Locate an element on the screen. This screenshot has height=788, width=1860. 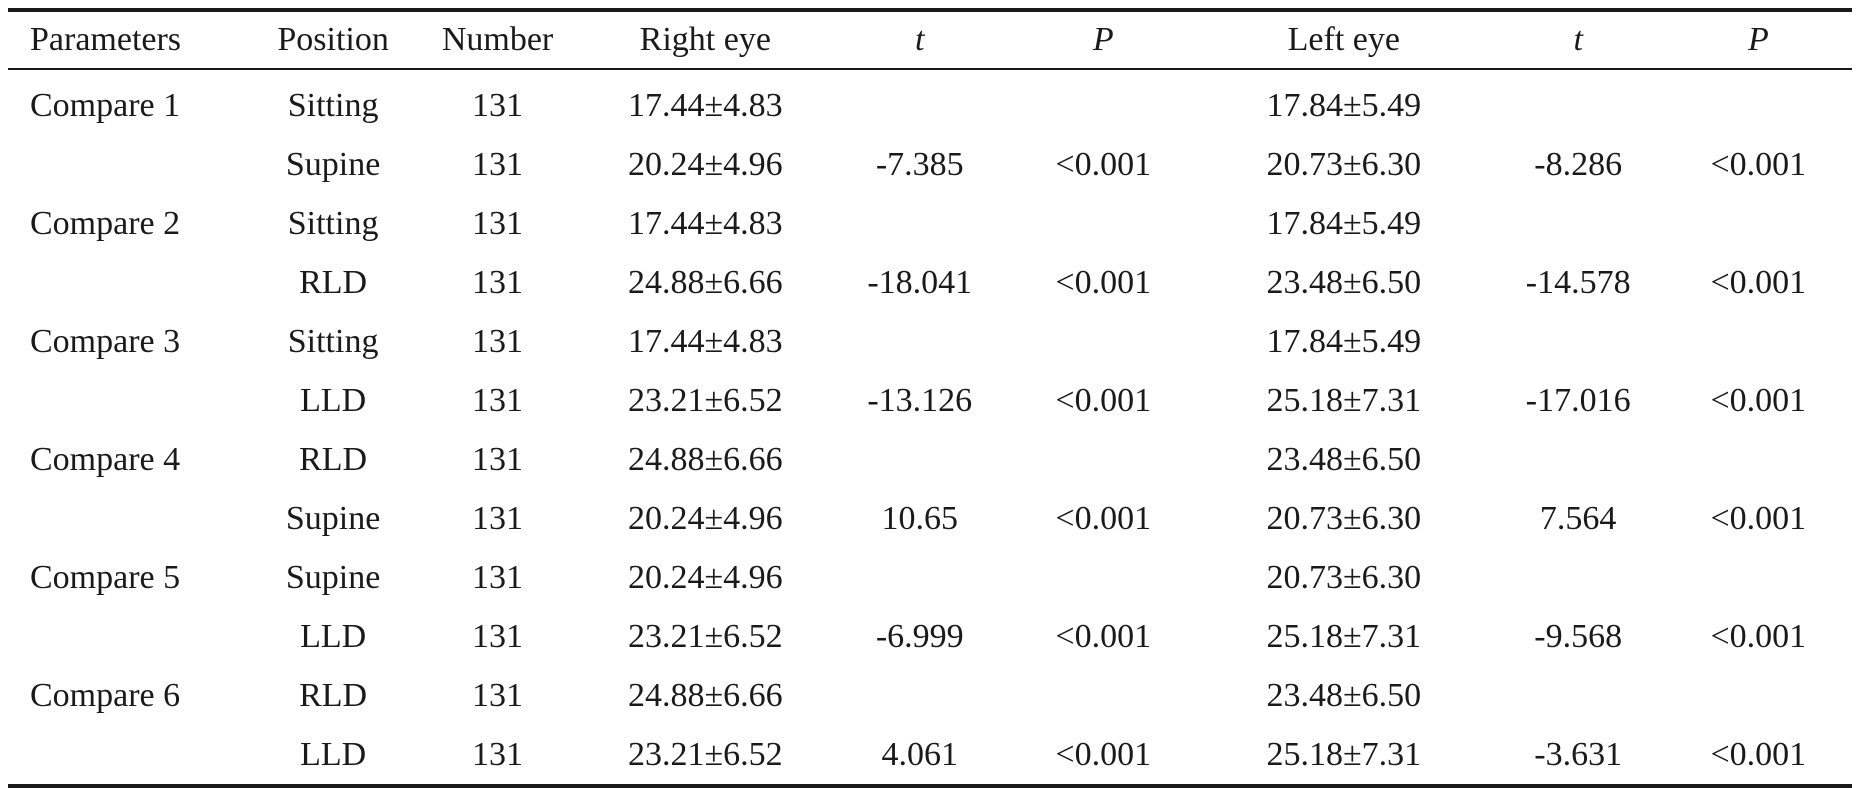
table-row: Compare 3 Sitting 131 17.44±4.83 17.84±5.49 is located at coordinates (930, 341).